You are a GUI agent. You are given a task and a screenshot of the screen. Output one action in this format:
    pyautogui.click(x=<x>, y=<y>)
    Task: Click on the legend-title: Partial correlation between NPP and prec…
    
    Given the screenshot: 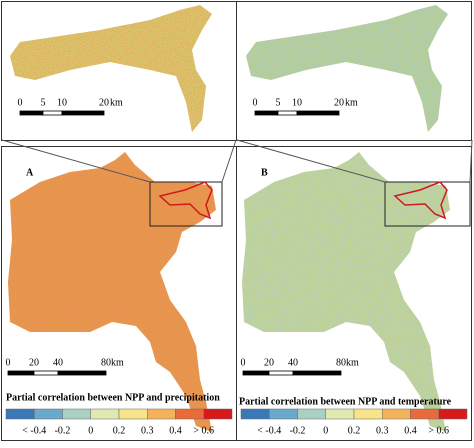 What is the action you would take?
    pyautogui.click(x=113, y=397)
    